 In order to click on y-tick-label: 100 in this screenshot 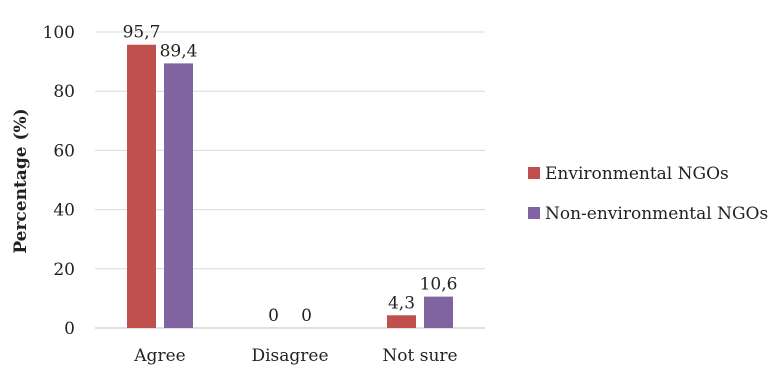, I will do `click(59, 33)`.